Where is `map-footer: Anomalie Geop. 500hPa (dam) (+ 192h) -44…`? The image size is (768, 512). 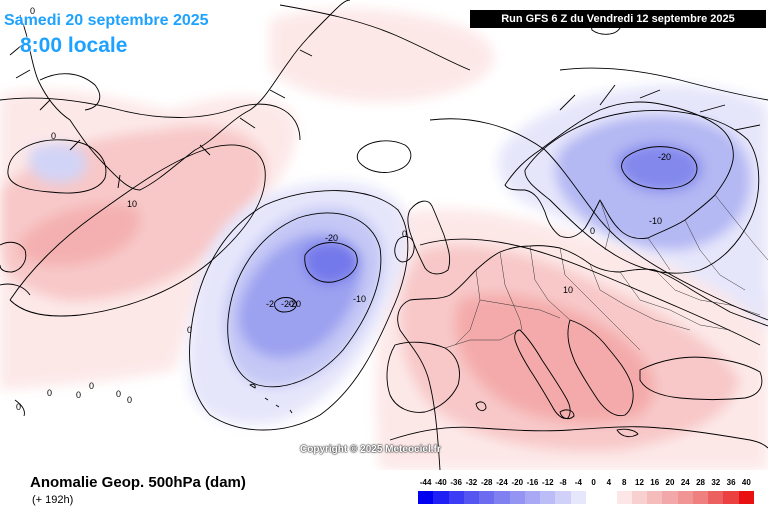
map-footer: Anomalie Geop. 500hPa (dam) (+ 192h) -44… is located at coordinates (384, 491).